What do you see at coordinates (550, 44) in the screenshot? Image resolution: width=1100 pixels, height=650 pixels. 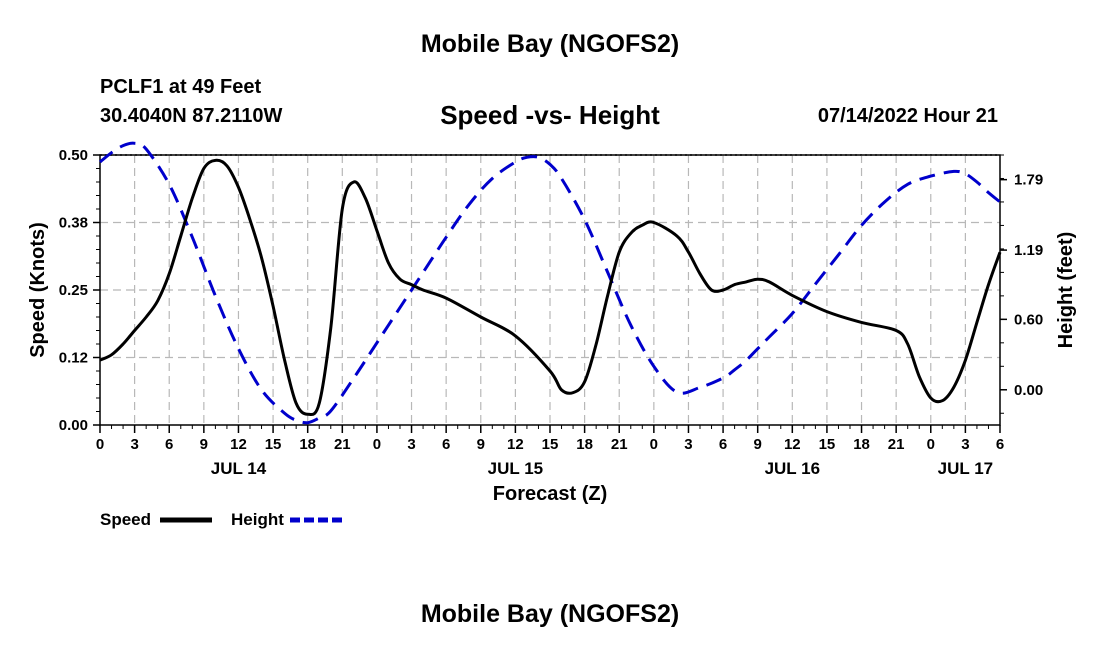 I see `page-title: Mobile Bay (NGOFS2)` at bounding box center [550, 44].